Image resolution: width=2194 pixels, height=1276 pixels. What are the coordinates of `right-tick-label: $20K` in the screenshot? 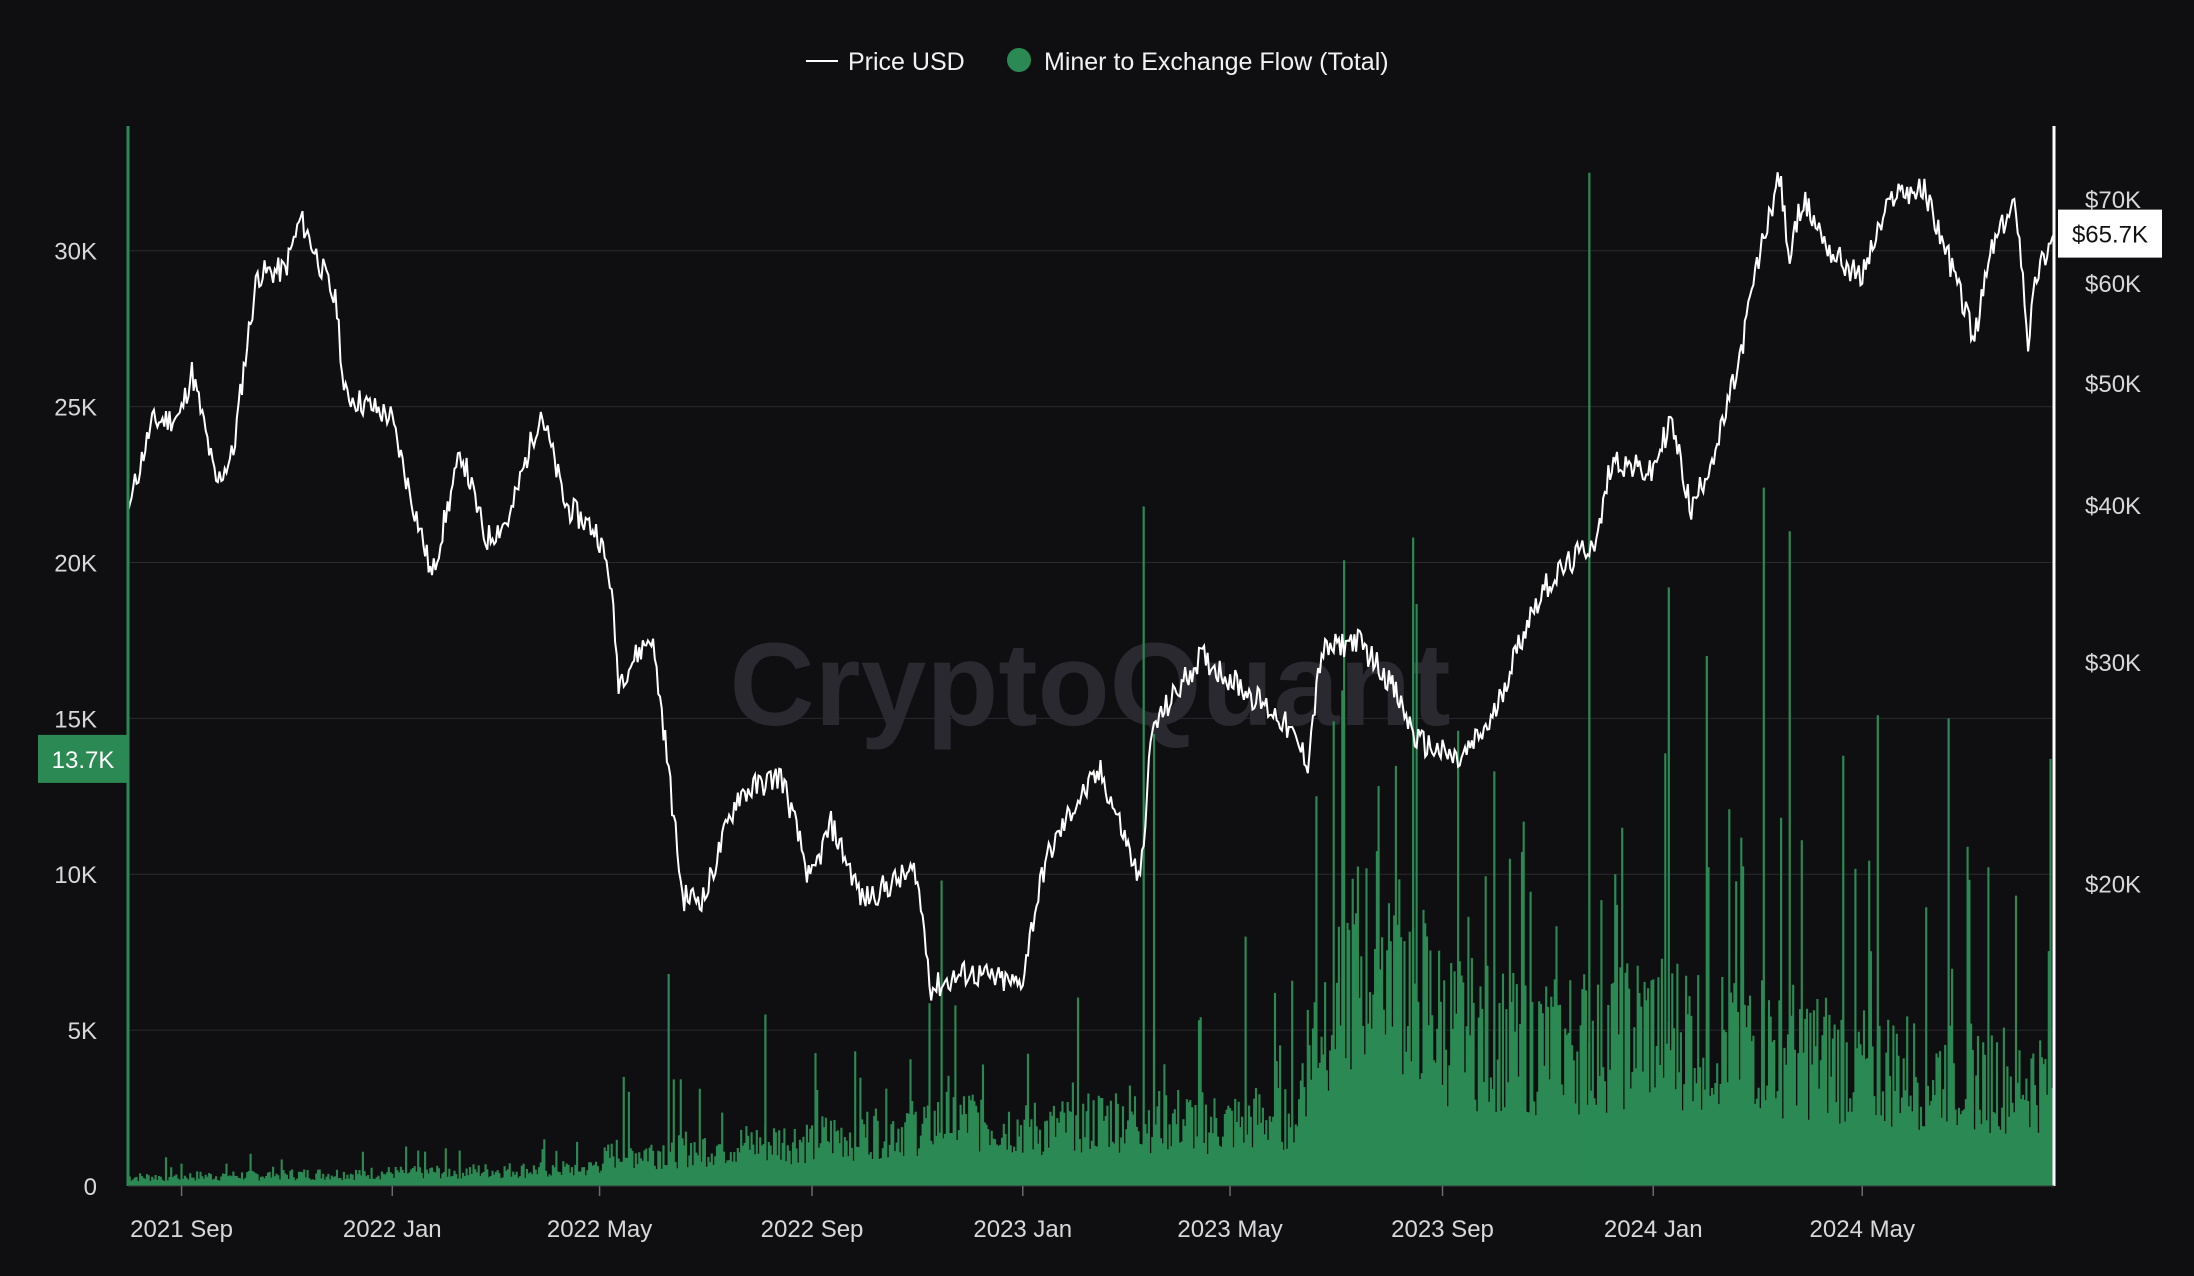 It's located at (2113, 885).